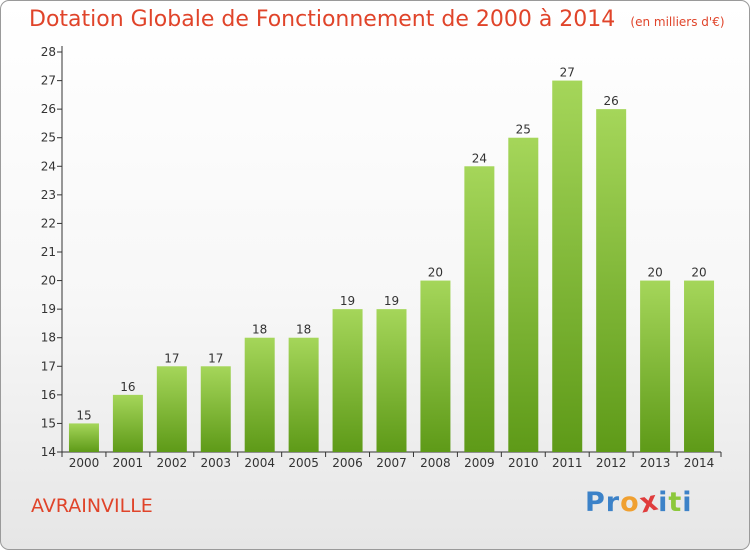 The image size is (750, 550). Describe the element at coordinates (391, 463) in the screenshot. I see `x-tick-label: 2007` at that location.